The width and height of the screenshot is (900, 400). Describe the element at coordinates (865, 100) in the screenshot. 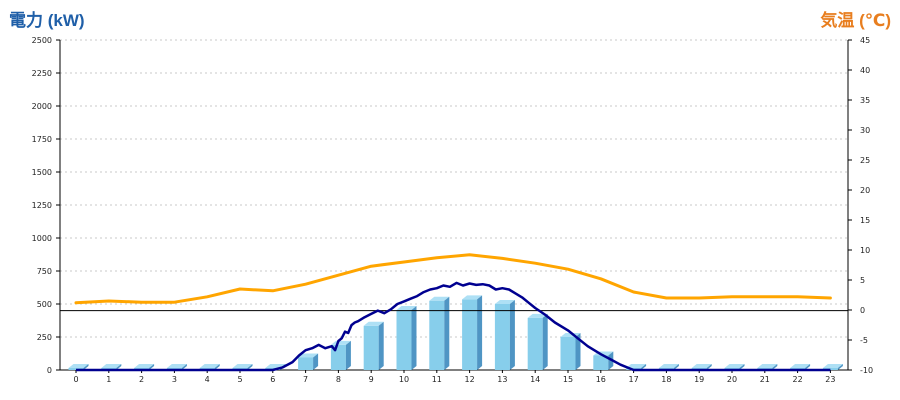

I see `right-tick-label: 35` at that location.